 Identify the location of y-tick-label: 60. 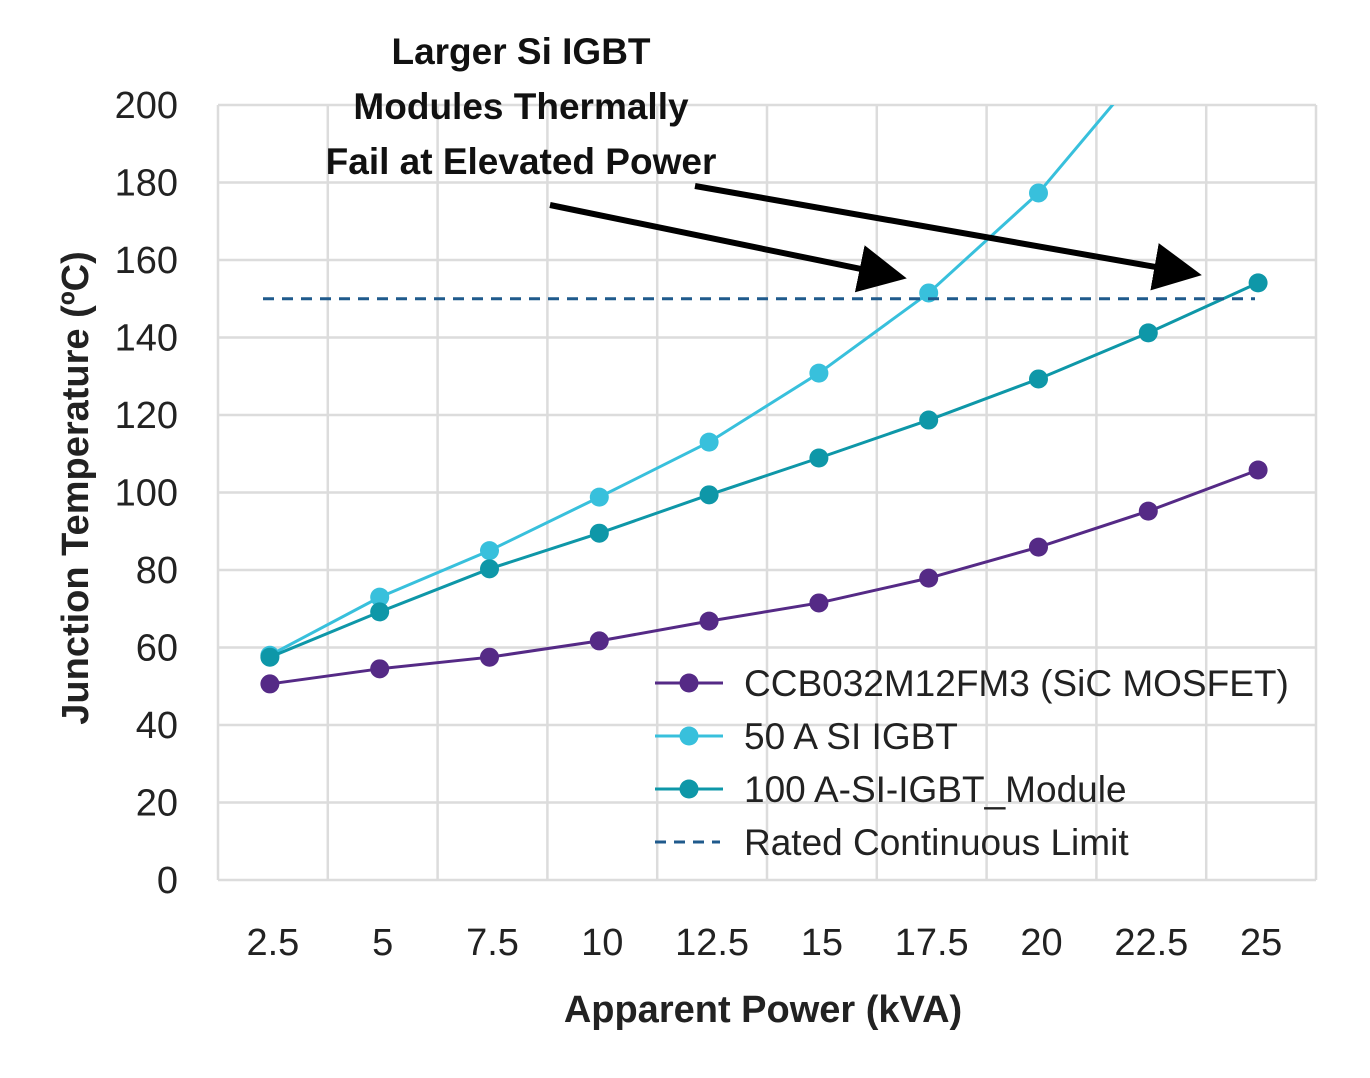
(157, 649).